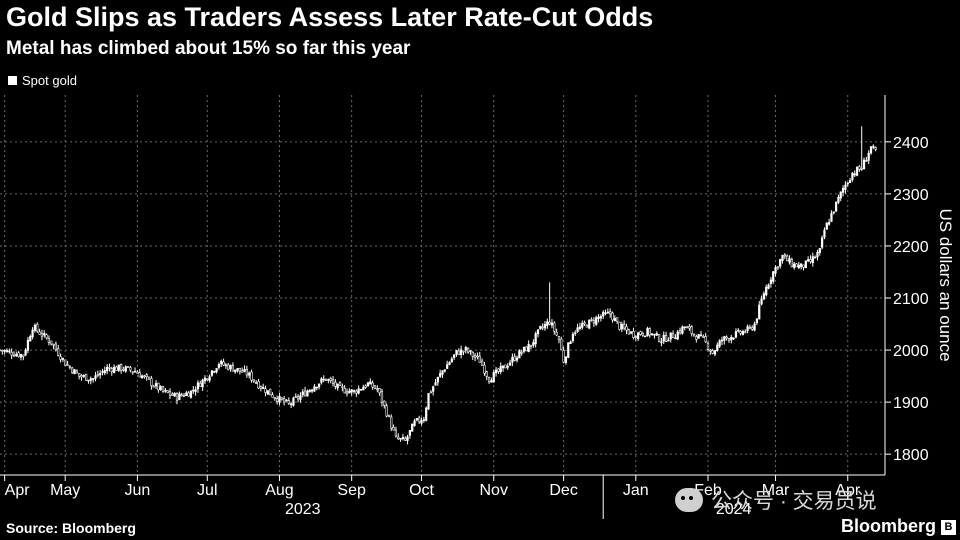 This screenshot has width=960, height=540. What do you see at coordinates (207, 490) in the screenshot?
I see `x-tick-label-jul-3: Jul` at bounding box center [207, 490].